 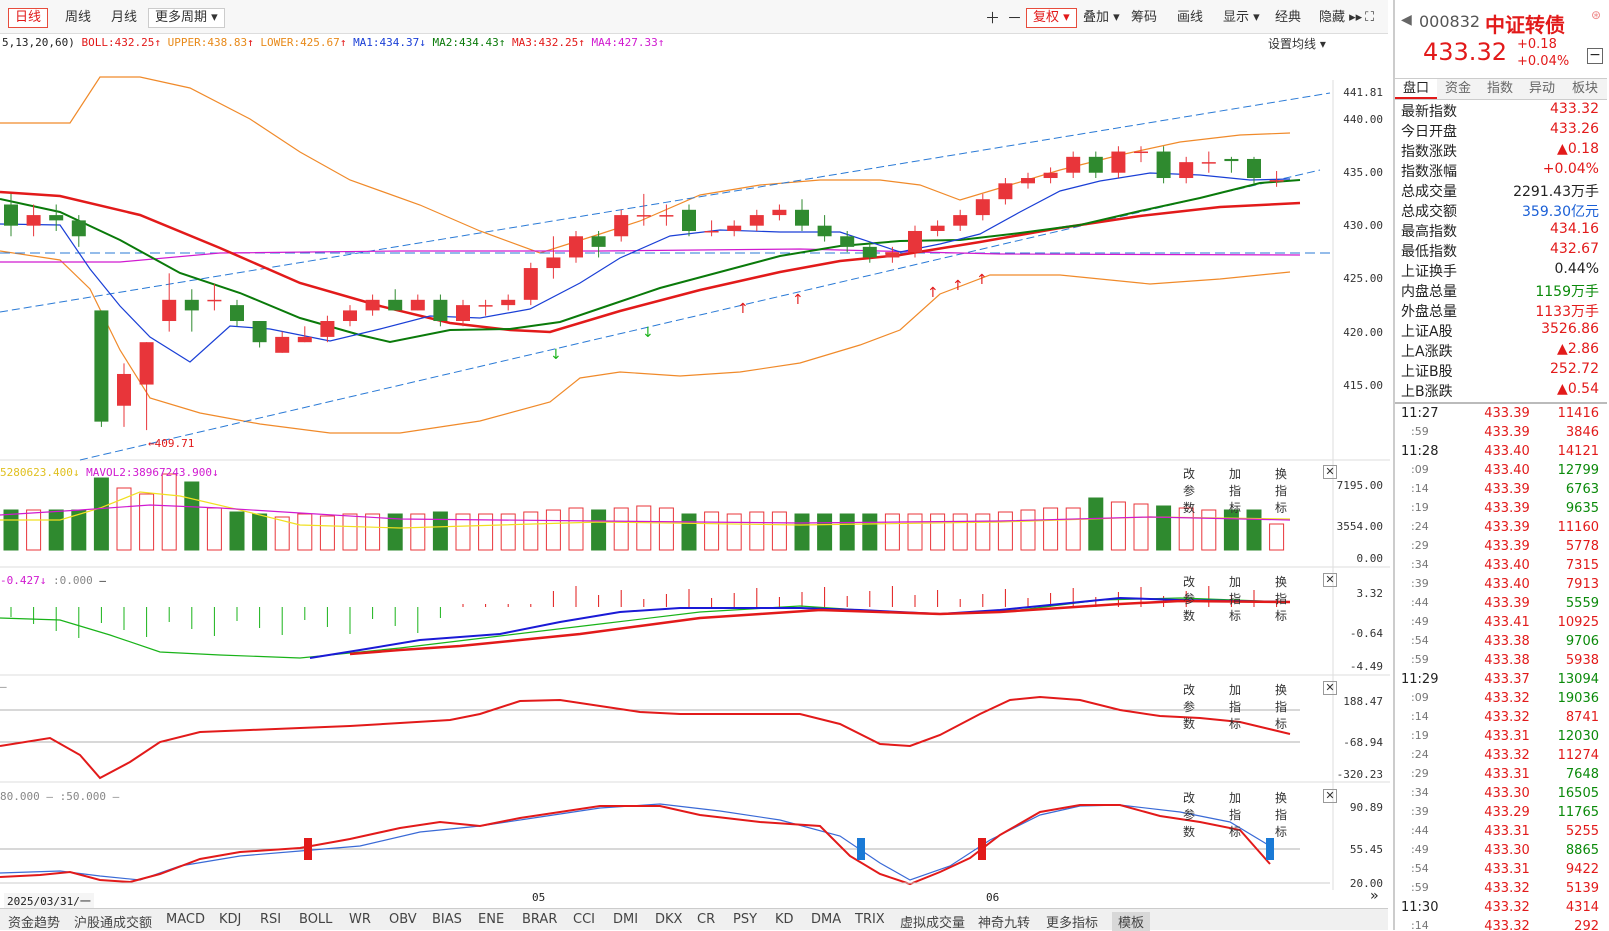 What do you see at coordinates (316, 919) in the screenshot?
I see `tab-boll: BOLL` at bounding box center [316, 919].